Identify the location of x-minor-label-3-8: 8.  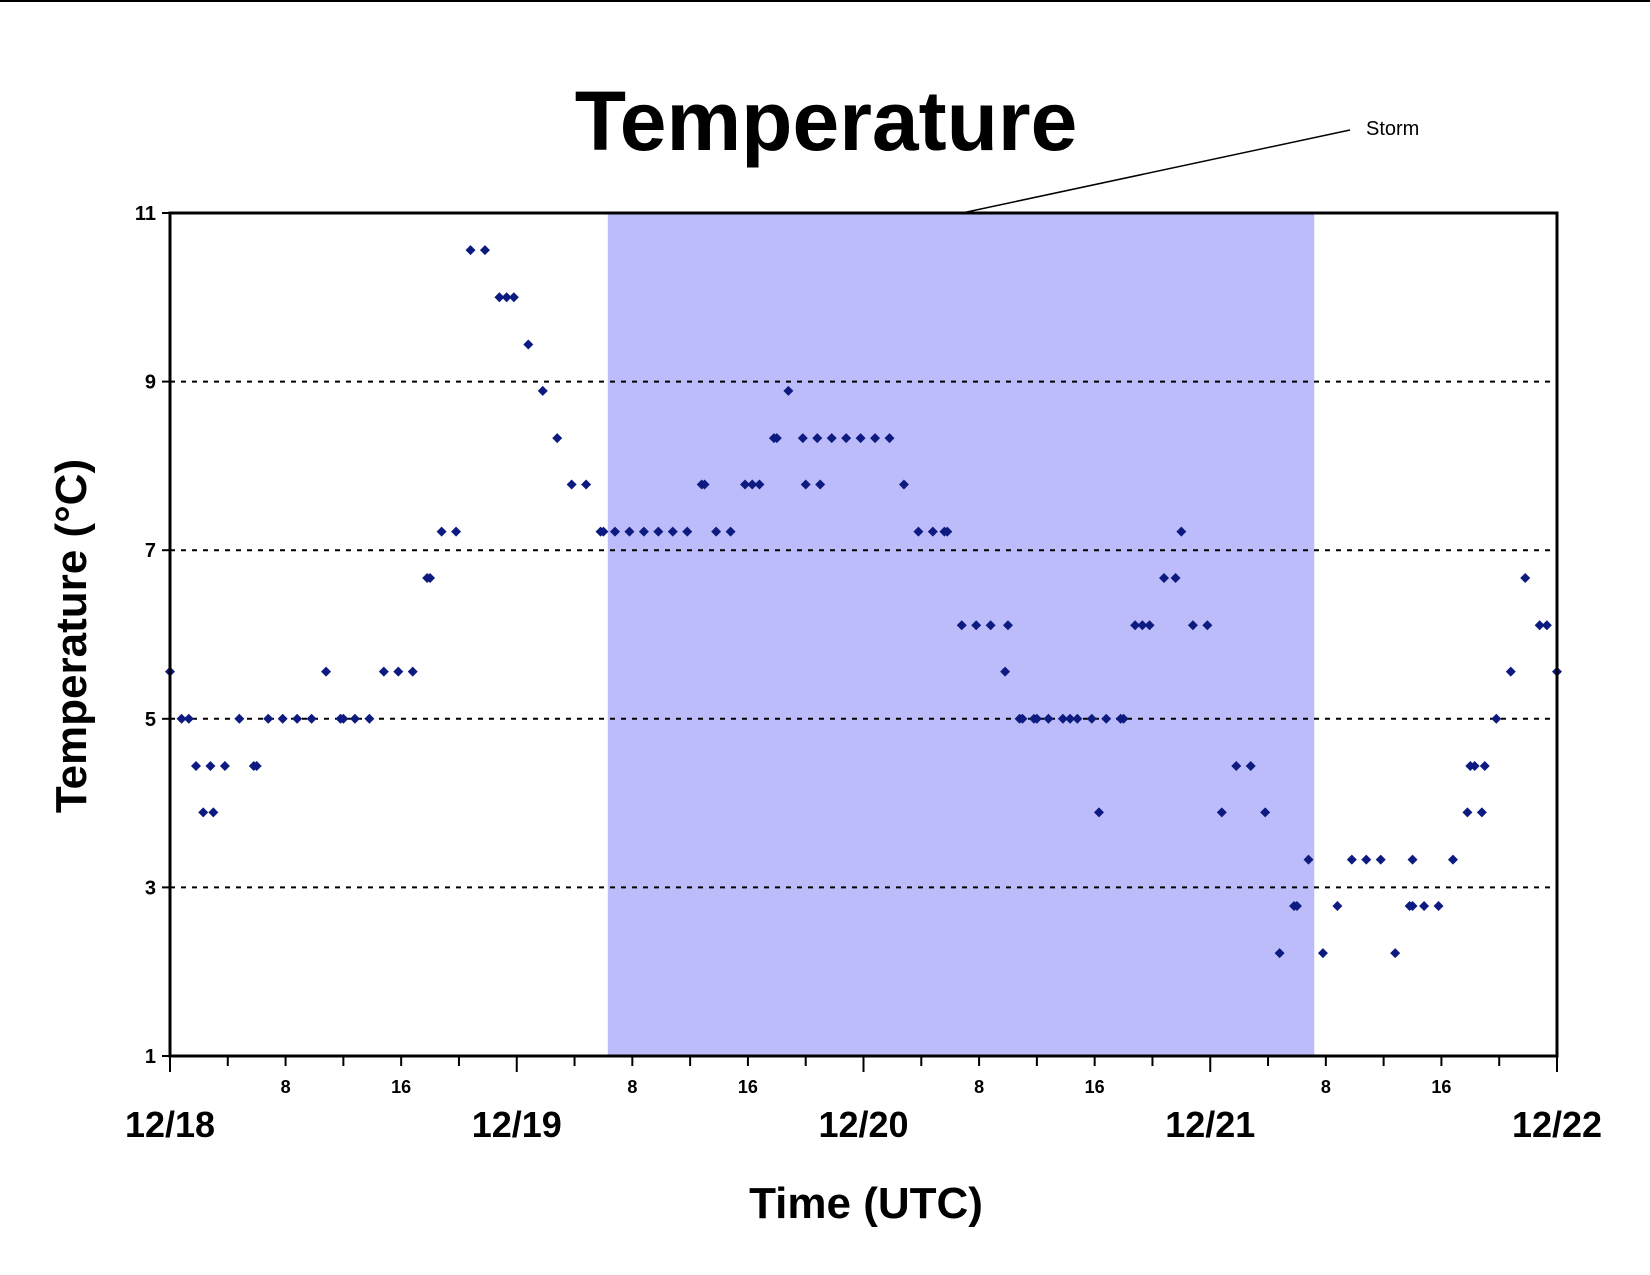
(1326, 1087).